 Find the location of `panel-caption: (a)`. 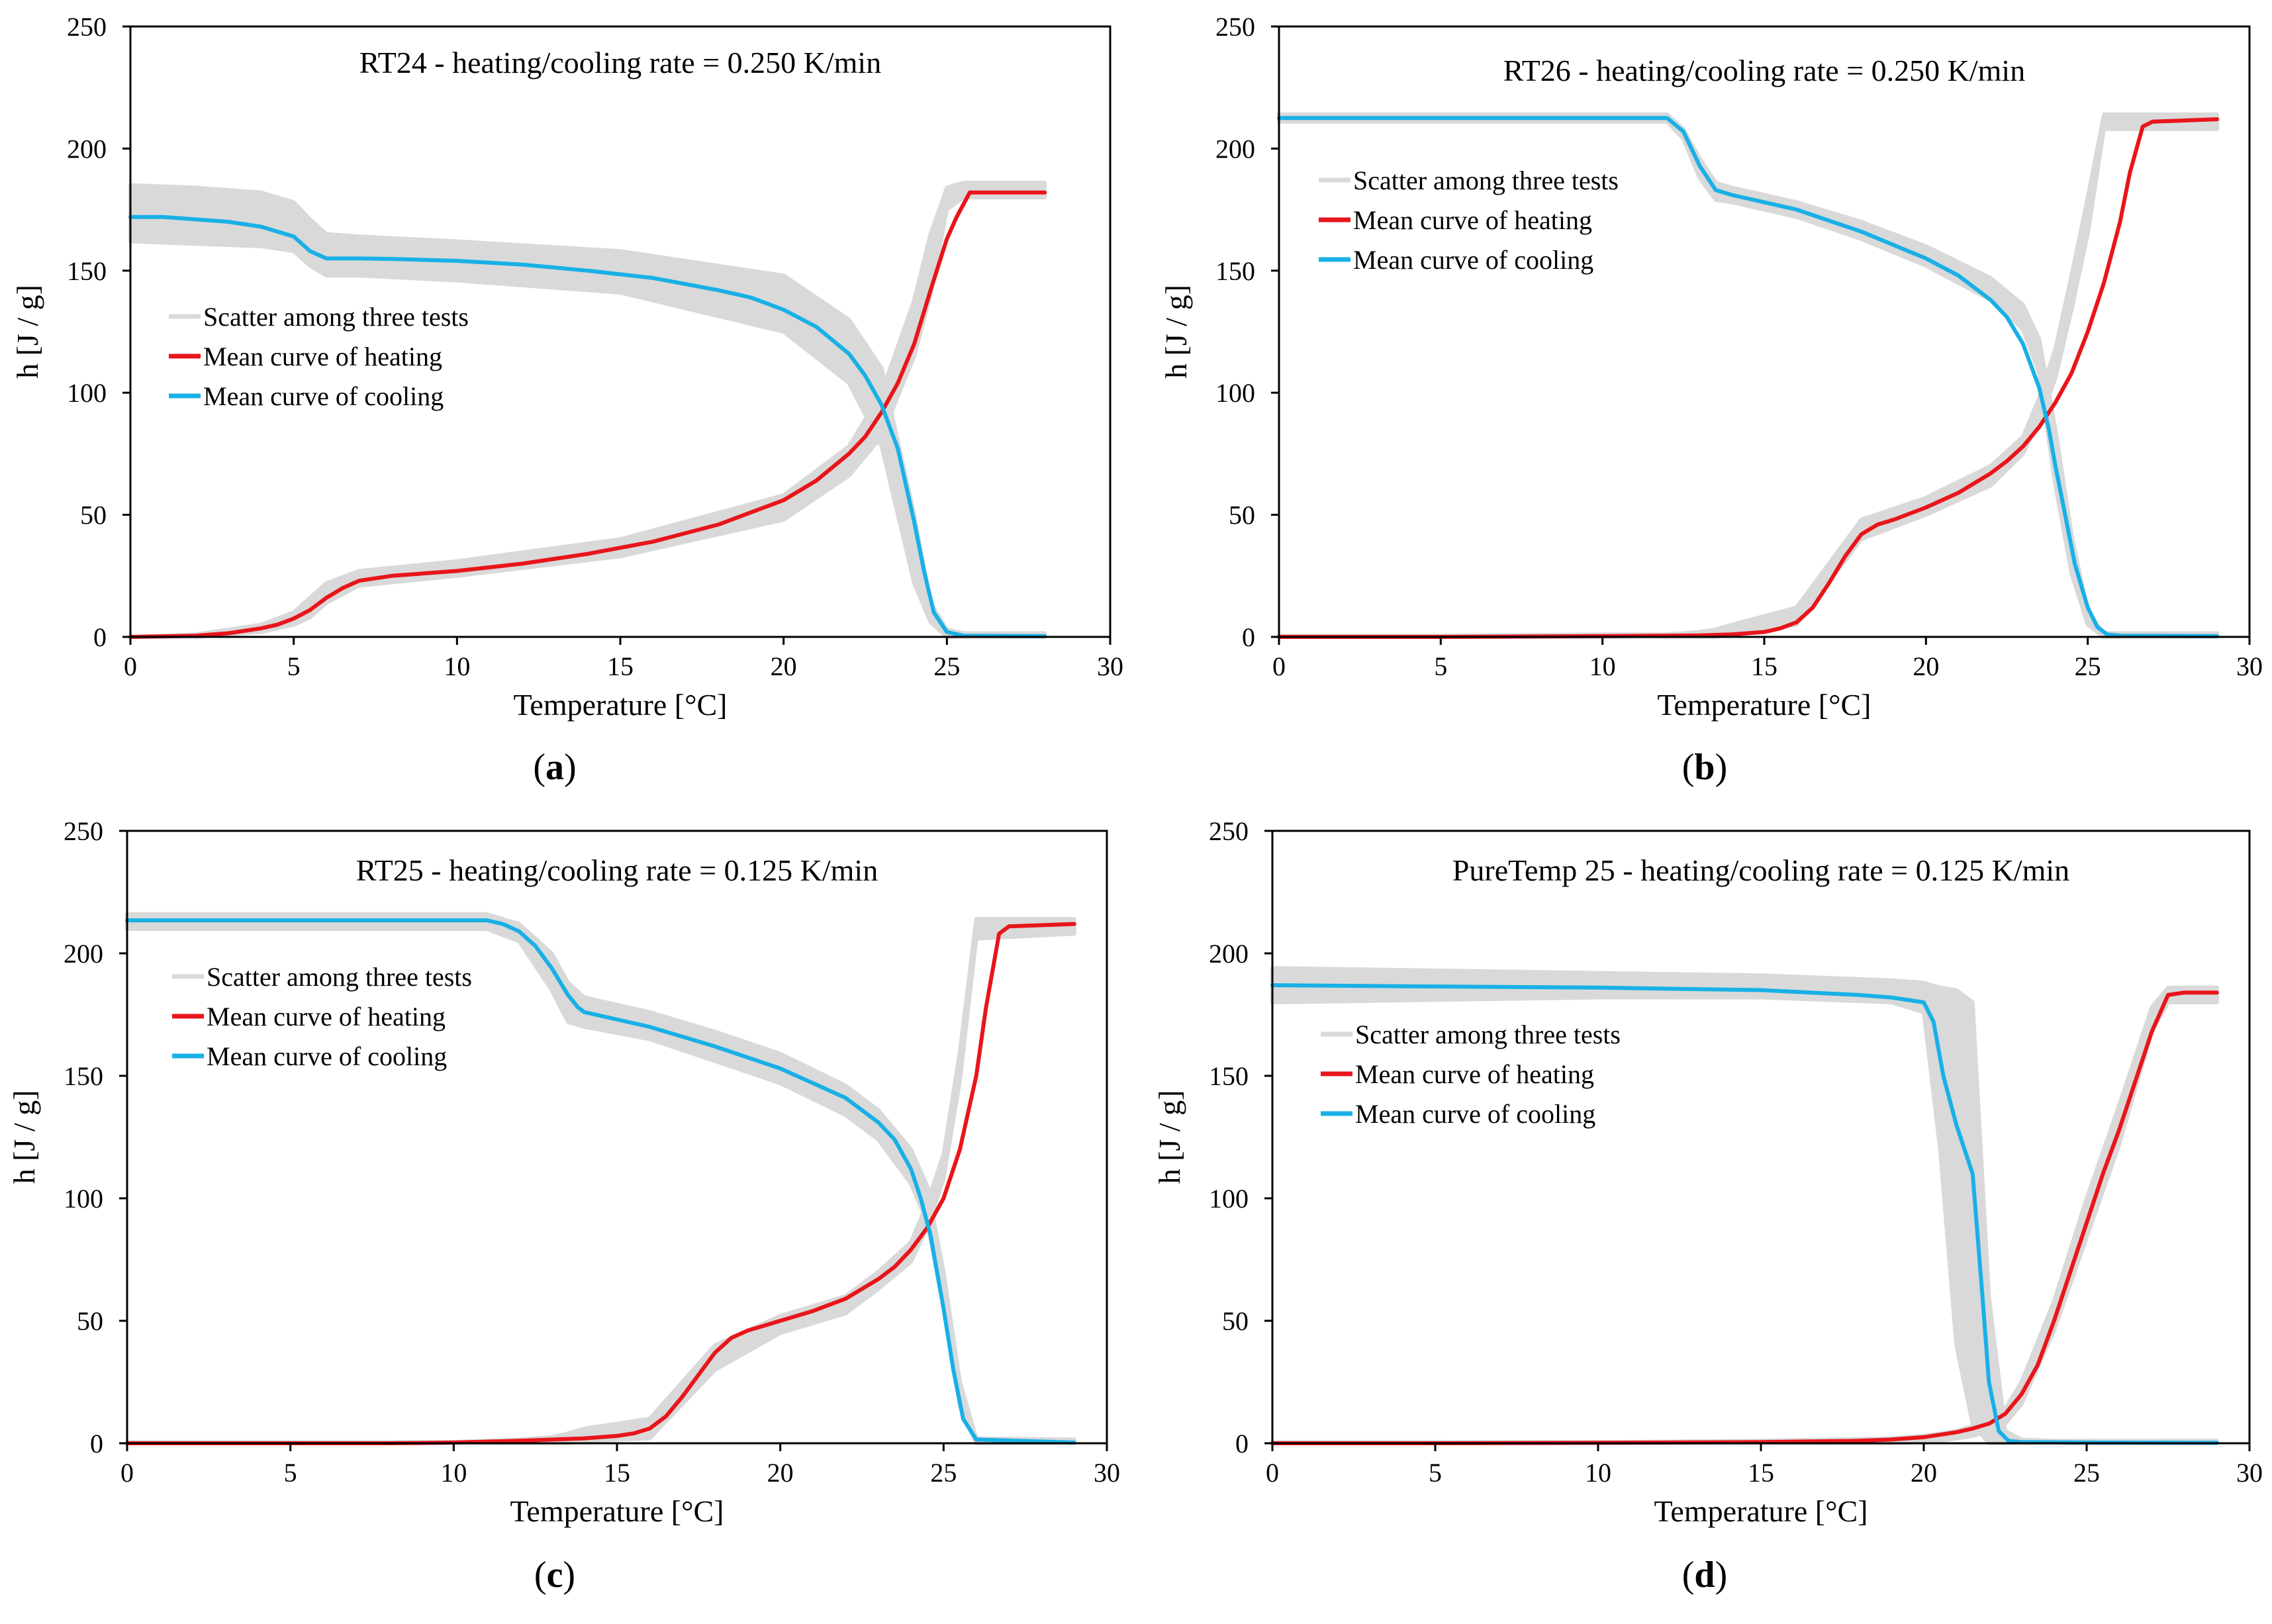

panel-caption: (a) is located at coordinates (554, 767).